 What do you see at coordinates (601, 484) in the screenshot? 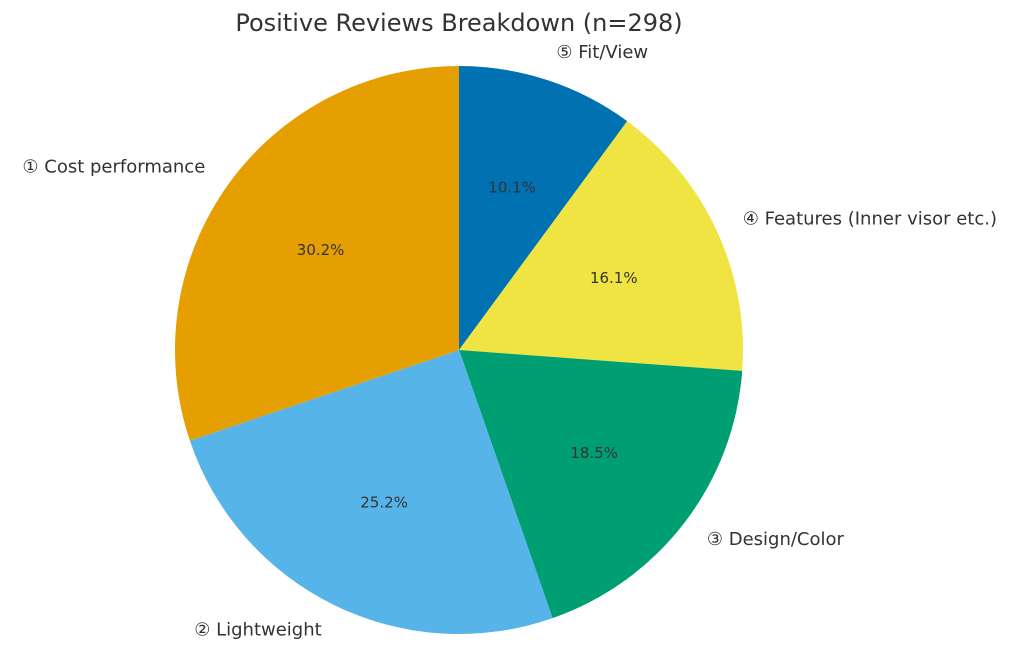
I see `pie-slice-design-color` at bounding box center [601, 484].